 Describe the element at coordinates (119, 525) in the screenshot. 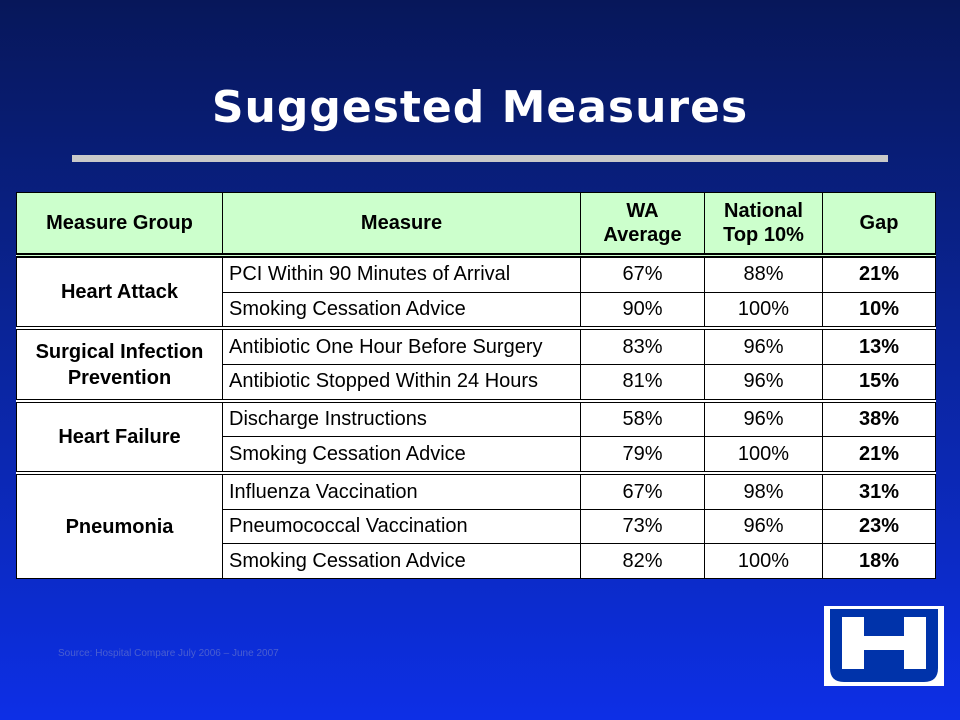

I see `group-pneumonia: Pneumonia` at that location.